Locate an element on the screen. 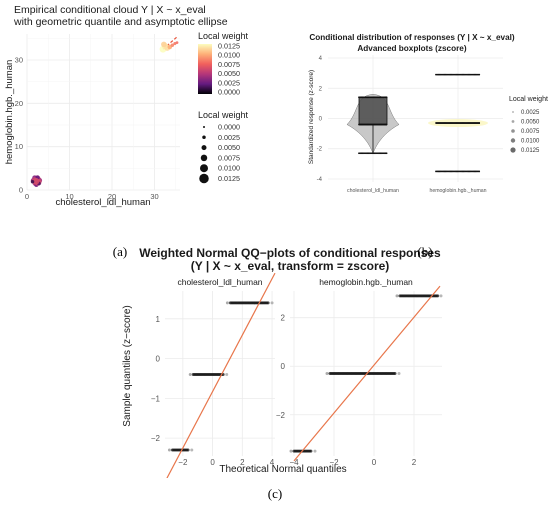  chart-c-ytick: 1 is located at coordinates (158, 319).